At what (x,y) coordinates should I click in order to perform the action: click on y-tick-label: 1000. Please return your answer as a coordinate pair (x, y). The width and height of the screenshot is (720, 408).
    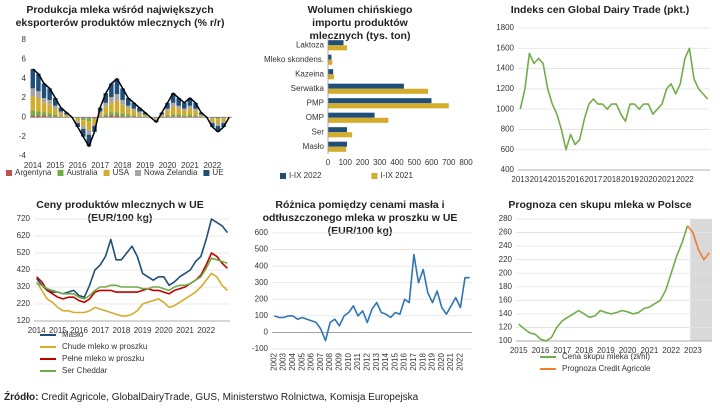
    Looking at the image, I should click on (505, 108).